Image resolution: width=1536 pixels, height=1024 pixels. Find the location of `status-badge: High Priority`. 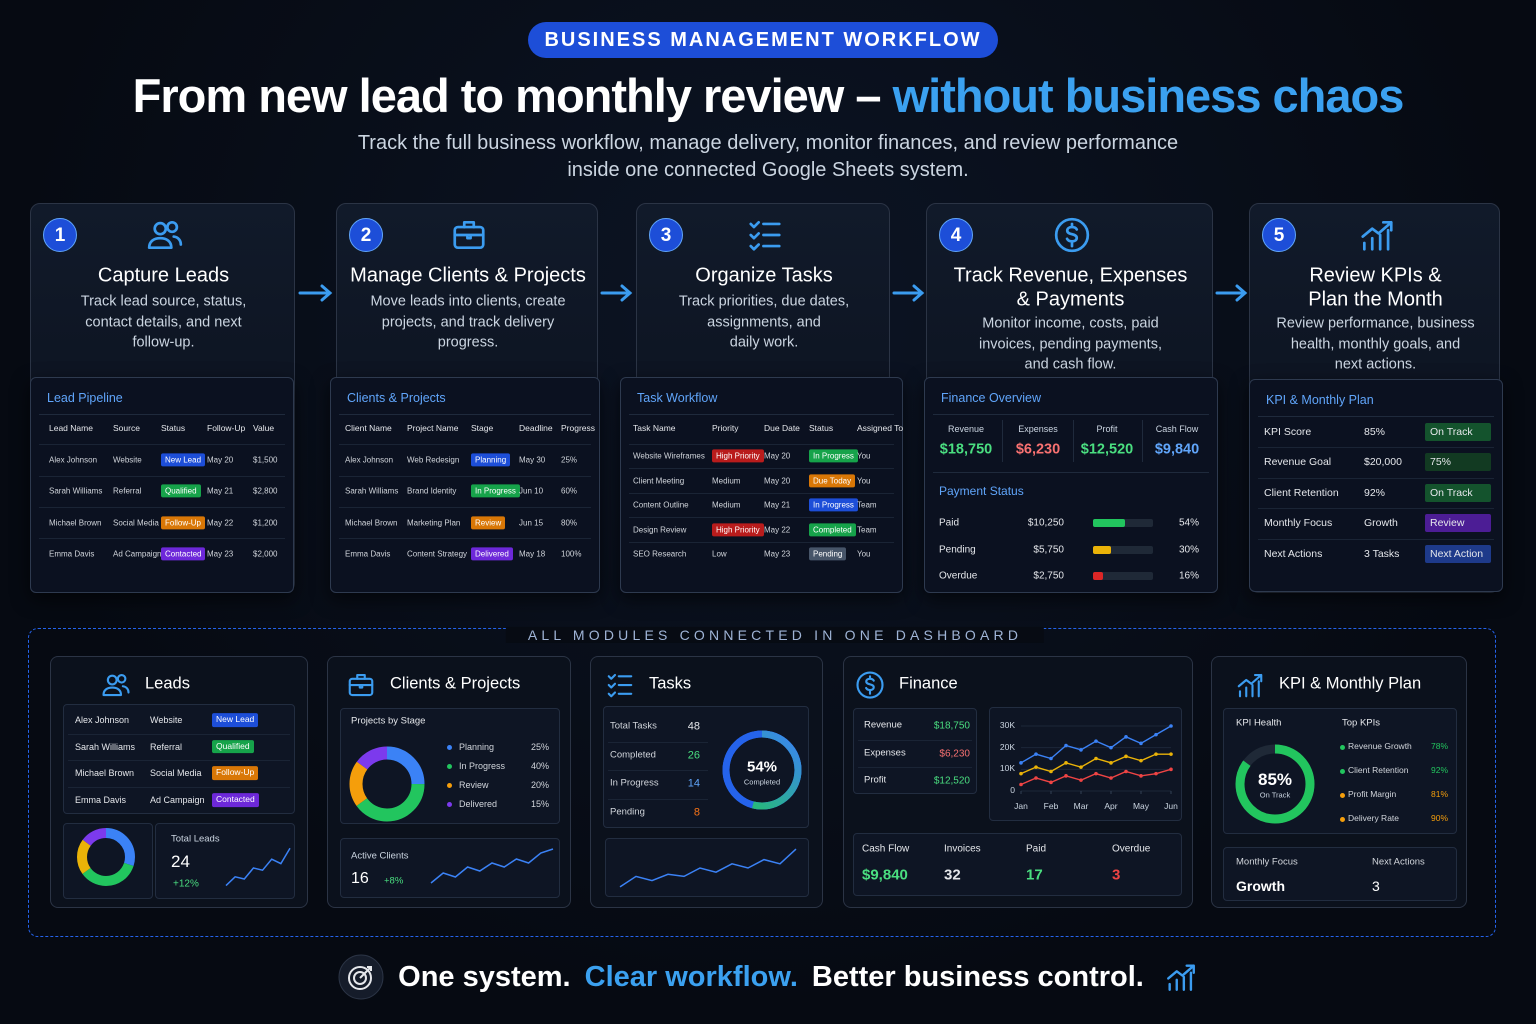

status-badge: High Priority is located at coordinates (738, 529).